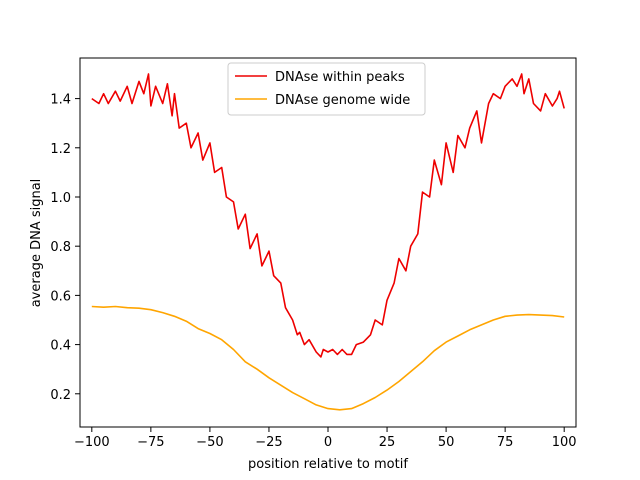  Describe the element at coordinates (328, 464) in the screenshot. I see `x-axis-label: position relative to motif` at that location.